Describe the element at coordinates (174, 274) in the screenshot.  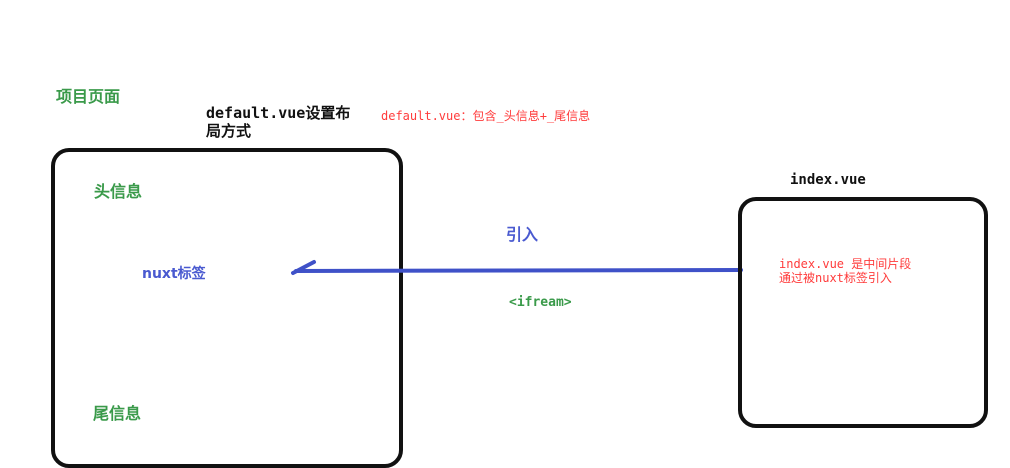
I see `nuxt-tag-label: nuxt标签` at that location.